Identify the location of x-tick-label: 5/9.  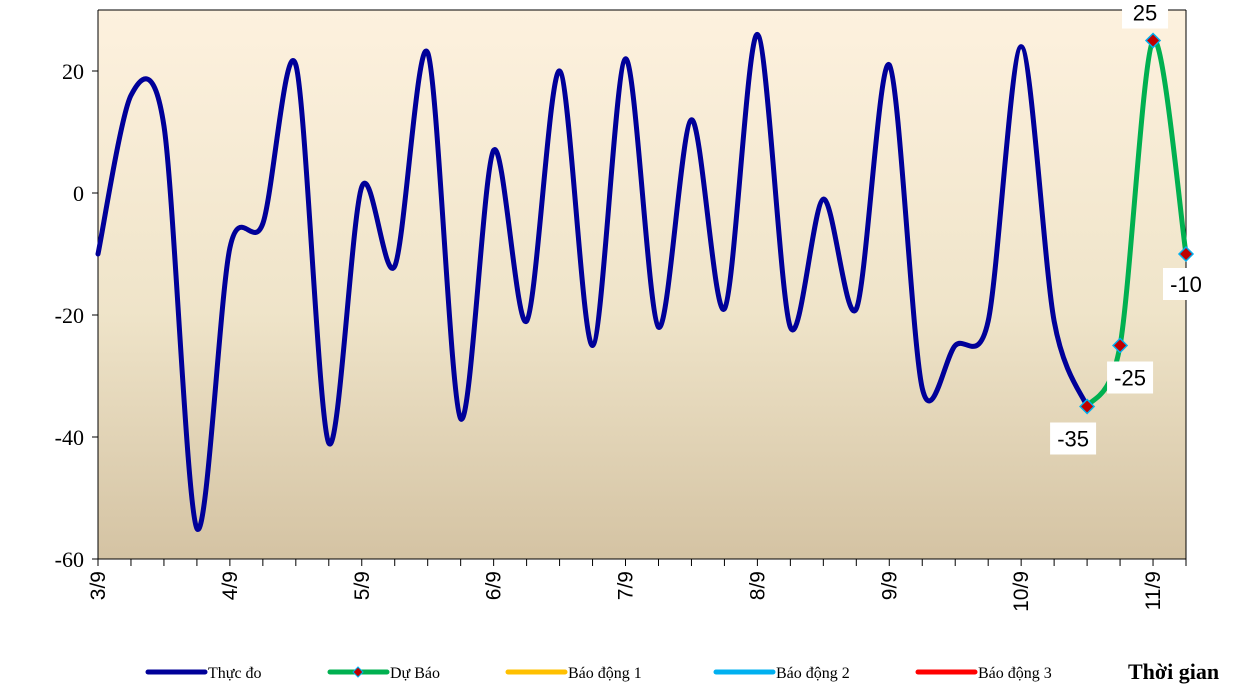
(362, 585).